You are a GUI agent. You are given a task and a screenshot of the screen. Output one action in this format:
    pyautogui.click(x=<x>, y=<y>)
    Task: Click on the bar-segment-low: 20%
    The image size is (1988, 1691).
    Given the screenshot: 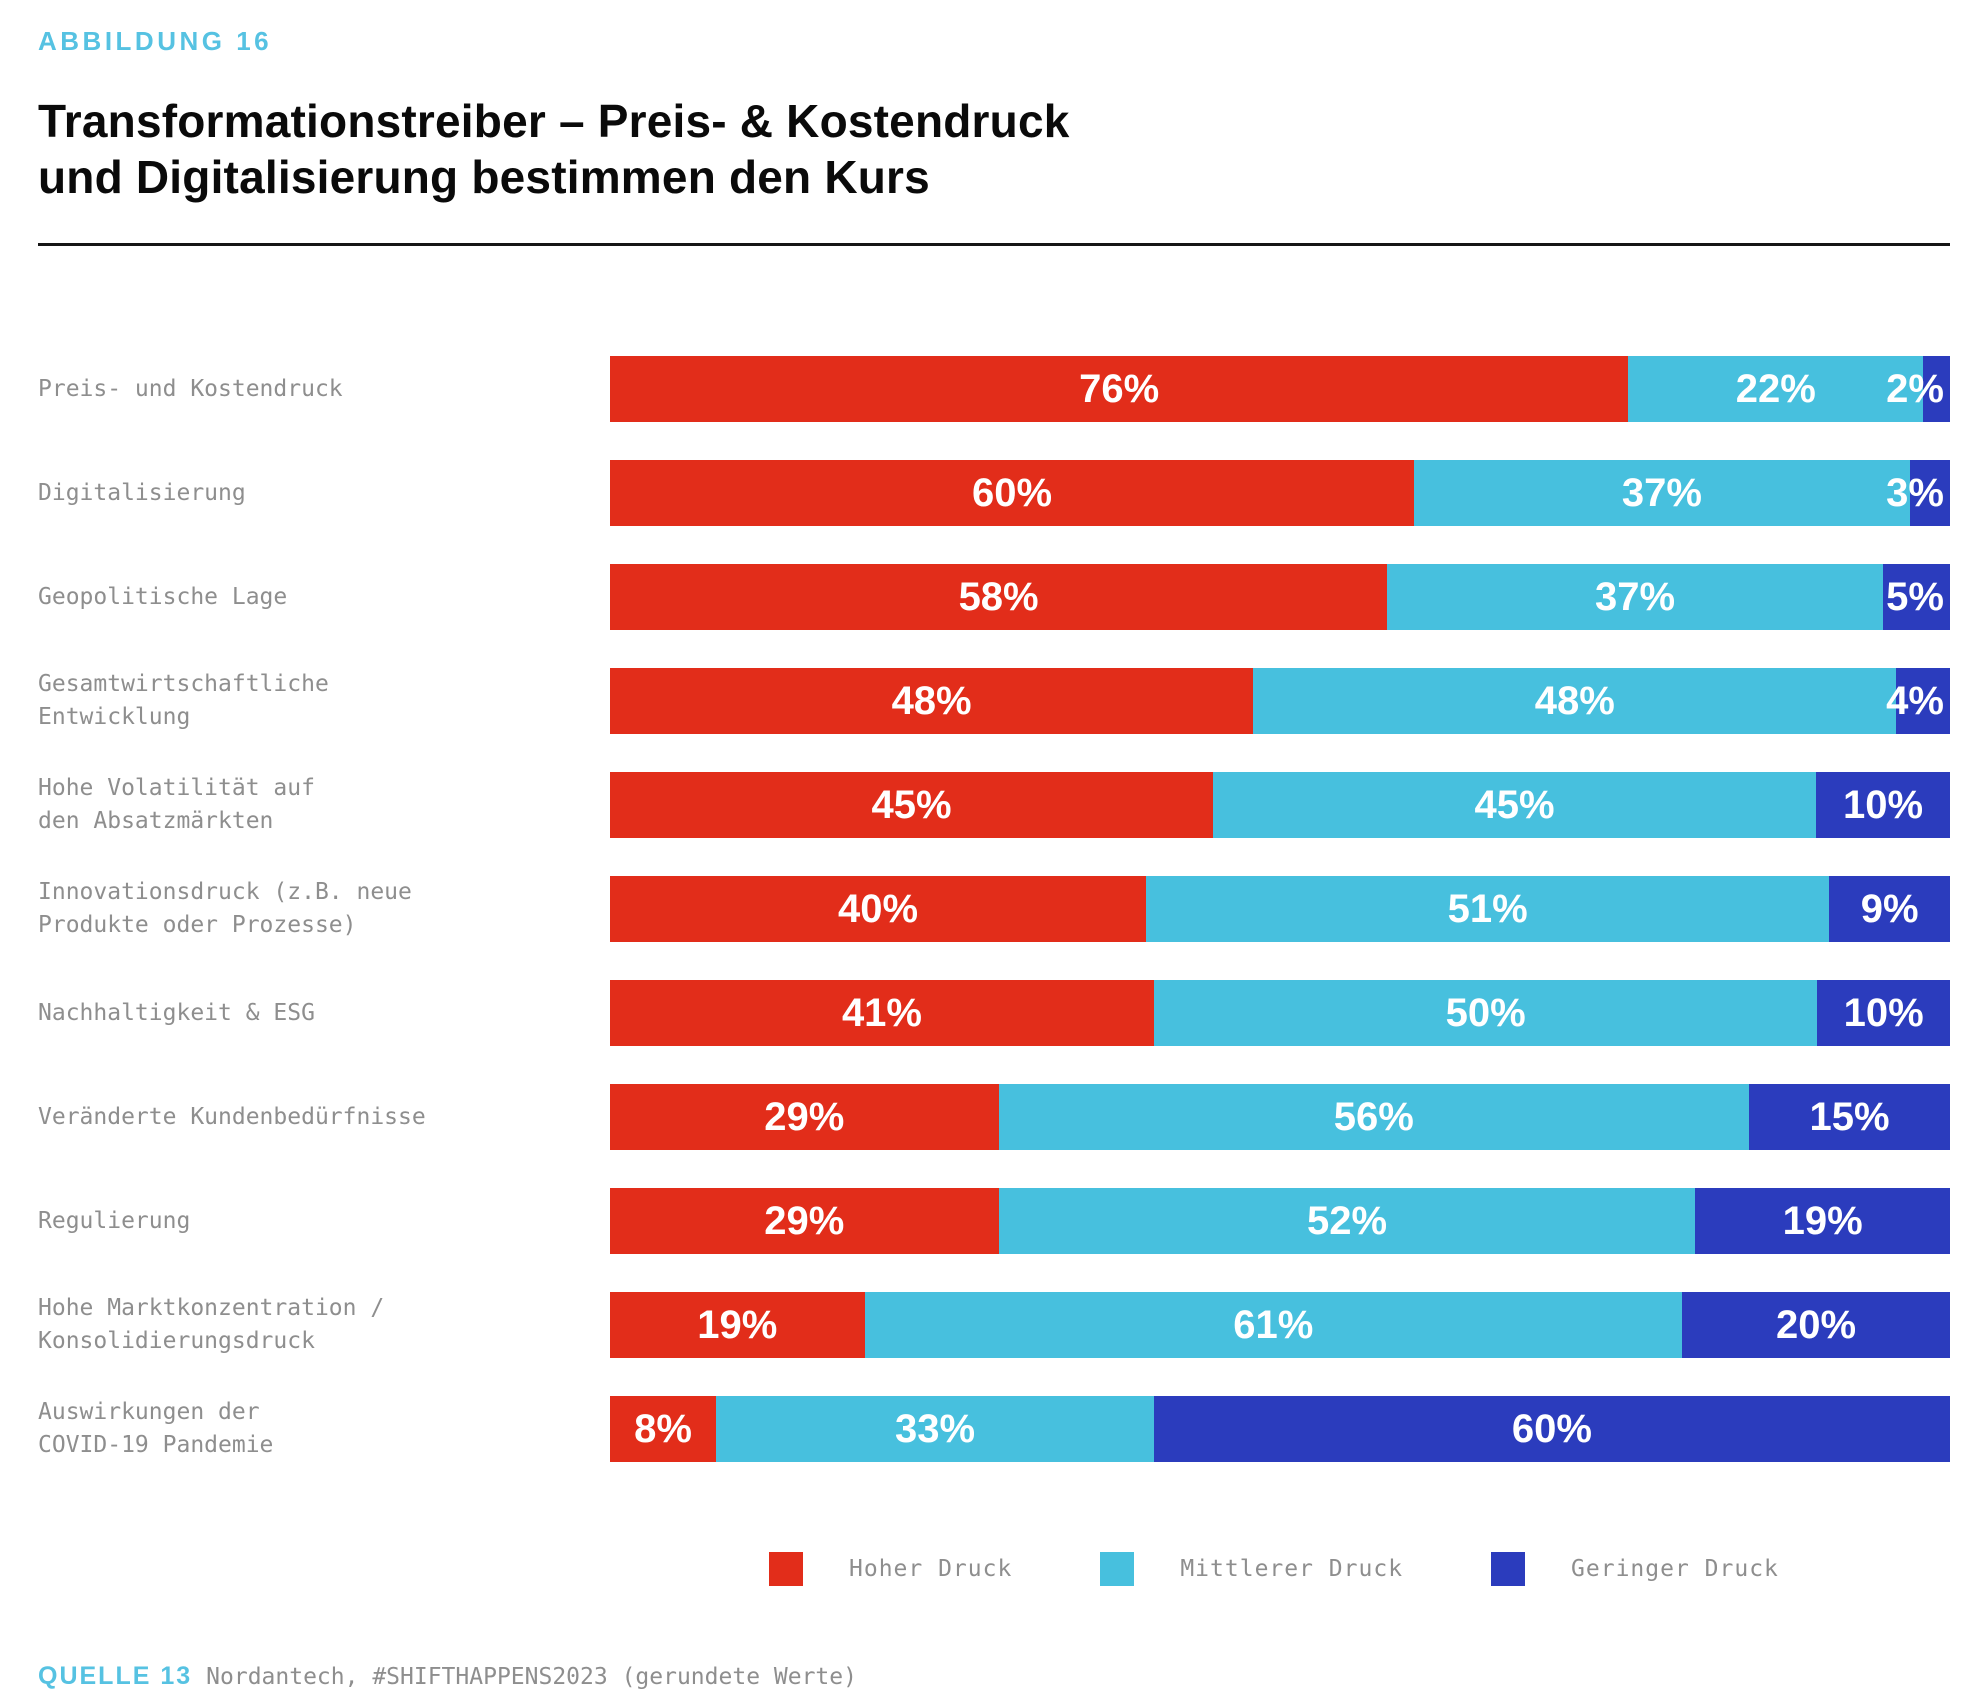 What is the action you would take?
    pyautogui.click(x=1815, y=1325)
    